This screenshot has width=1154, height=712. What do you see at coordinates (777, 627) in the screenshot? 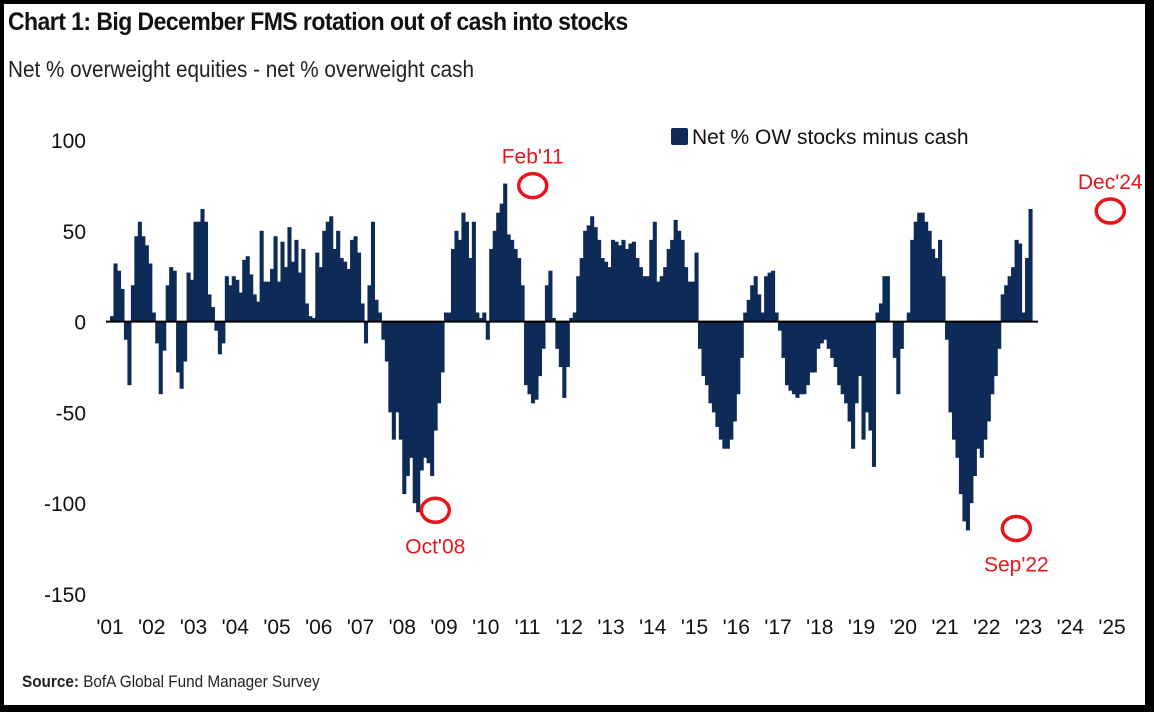
I see `x-tick-label: '17` at bounding box center [777, 627].